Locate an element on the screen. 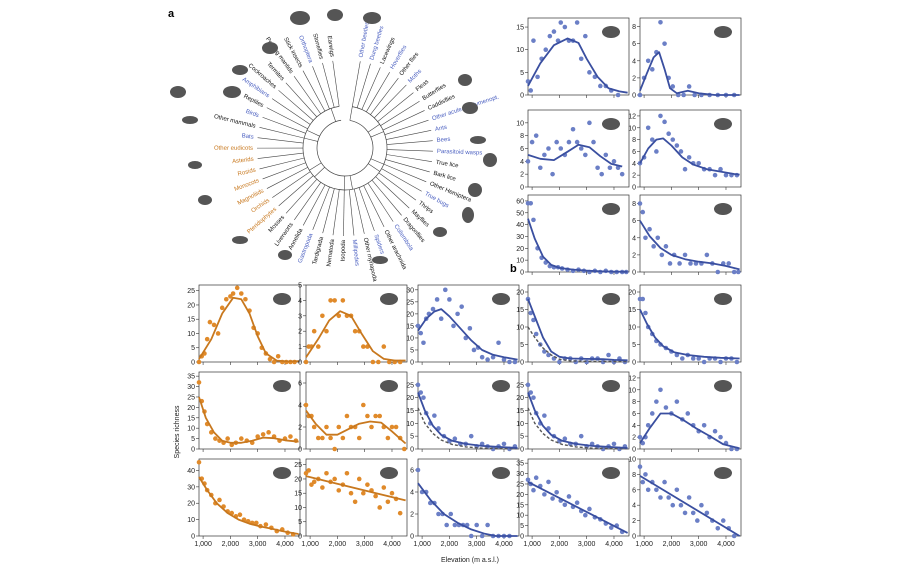  tree-label: Earwigs is located at coordinates (330, 46).